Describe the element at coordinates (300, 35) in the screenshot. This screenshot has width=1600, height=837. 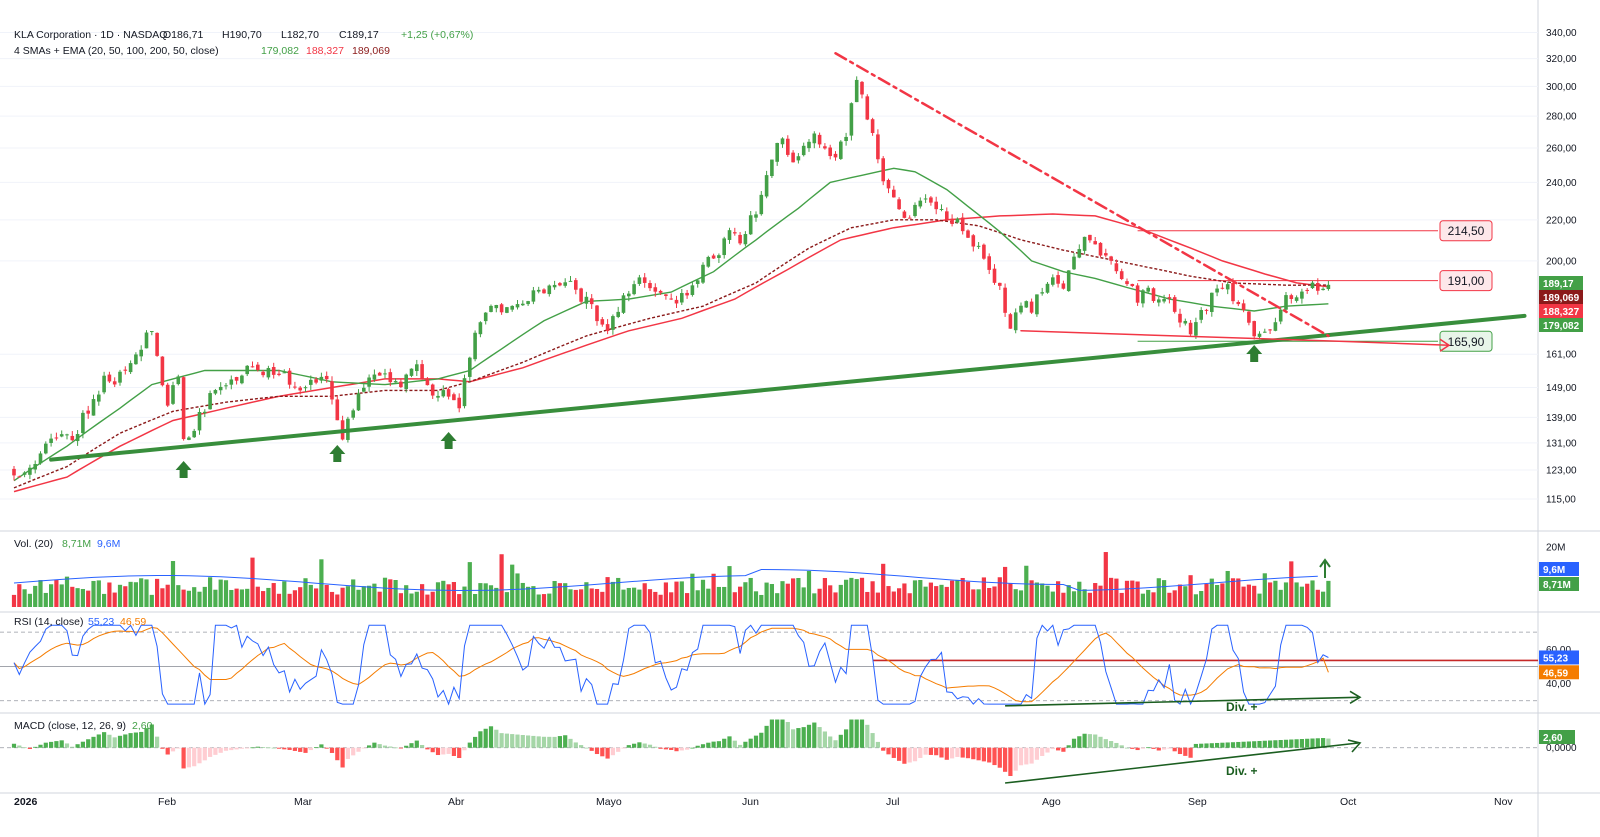
I see `ohlc-low: L182,70` at that location.